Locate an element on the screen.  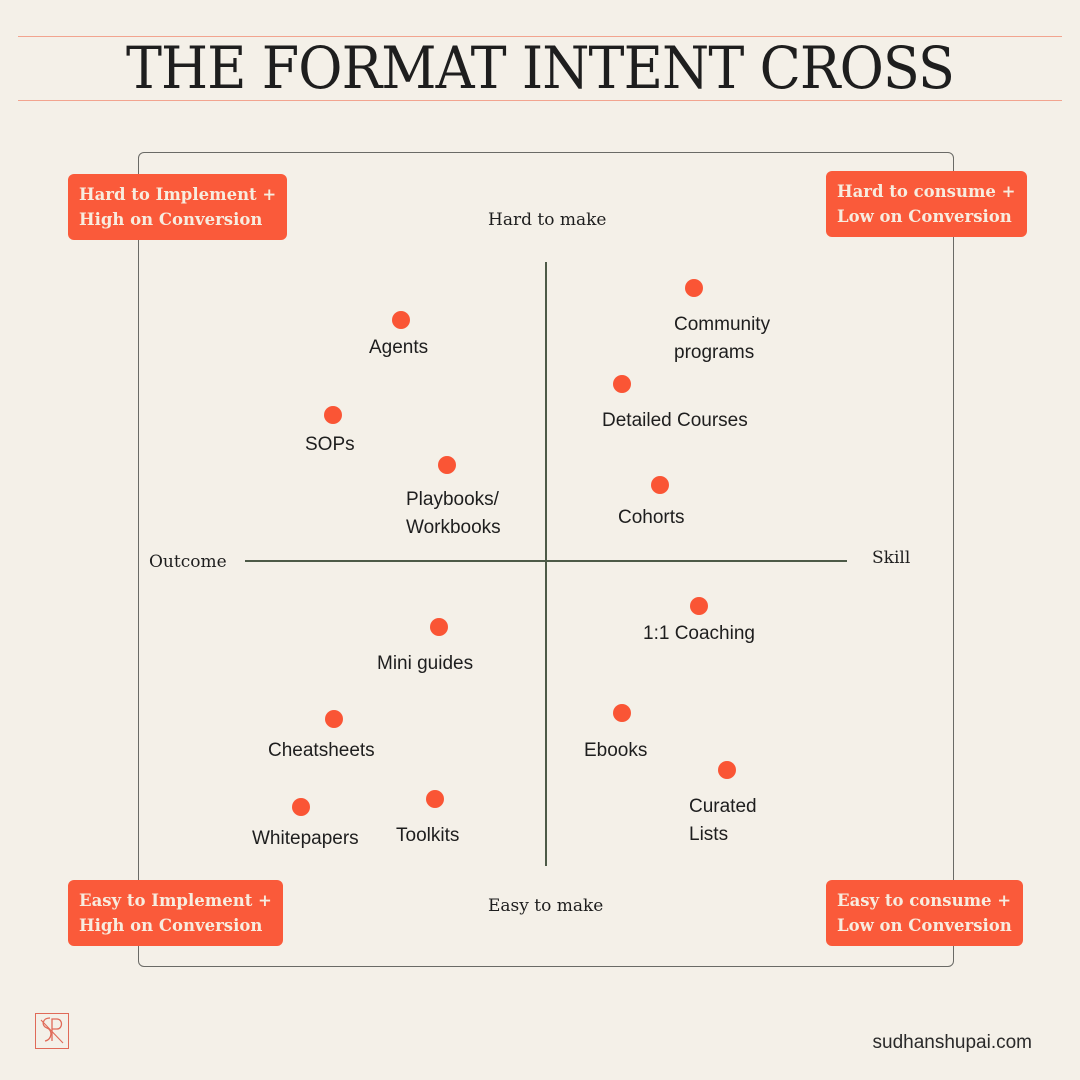
point-label-agents: Agents is located at coordinates (399, 347).